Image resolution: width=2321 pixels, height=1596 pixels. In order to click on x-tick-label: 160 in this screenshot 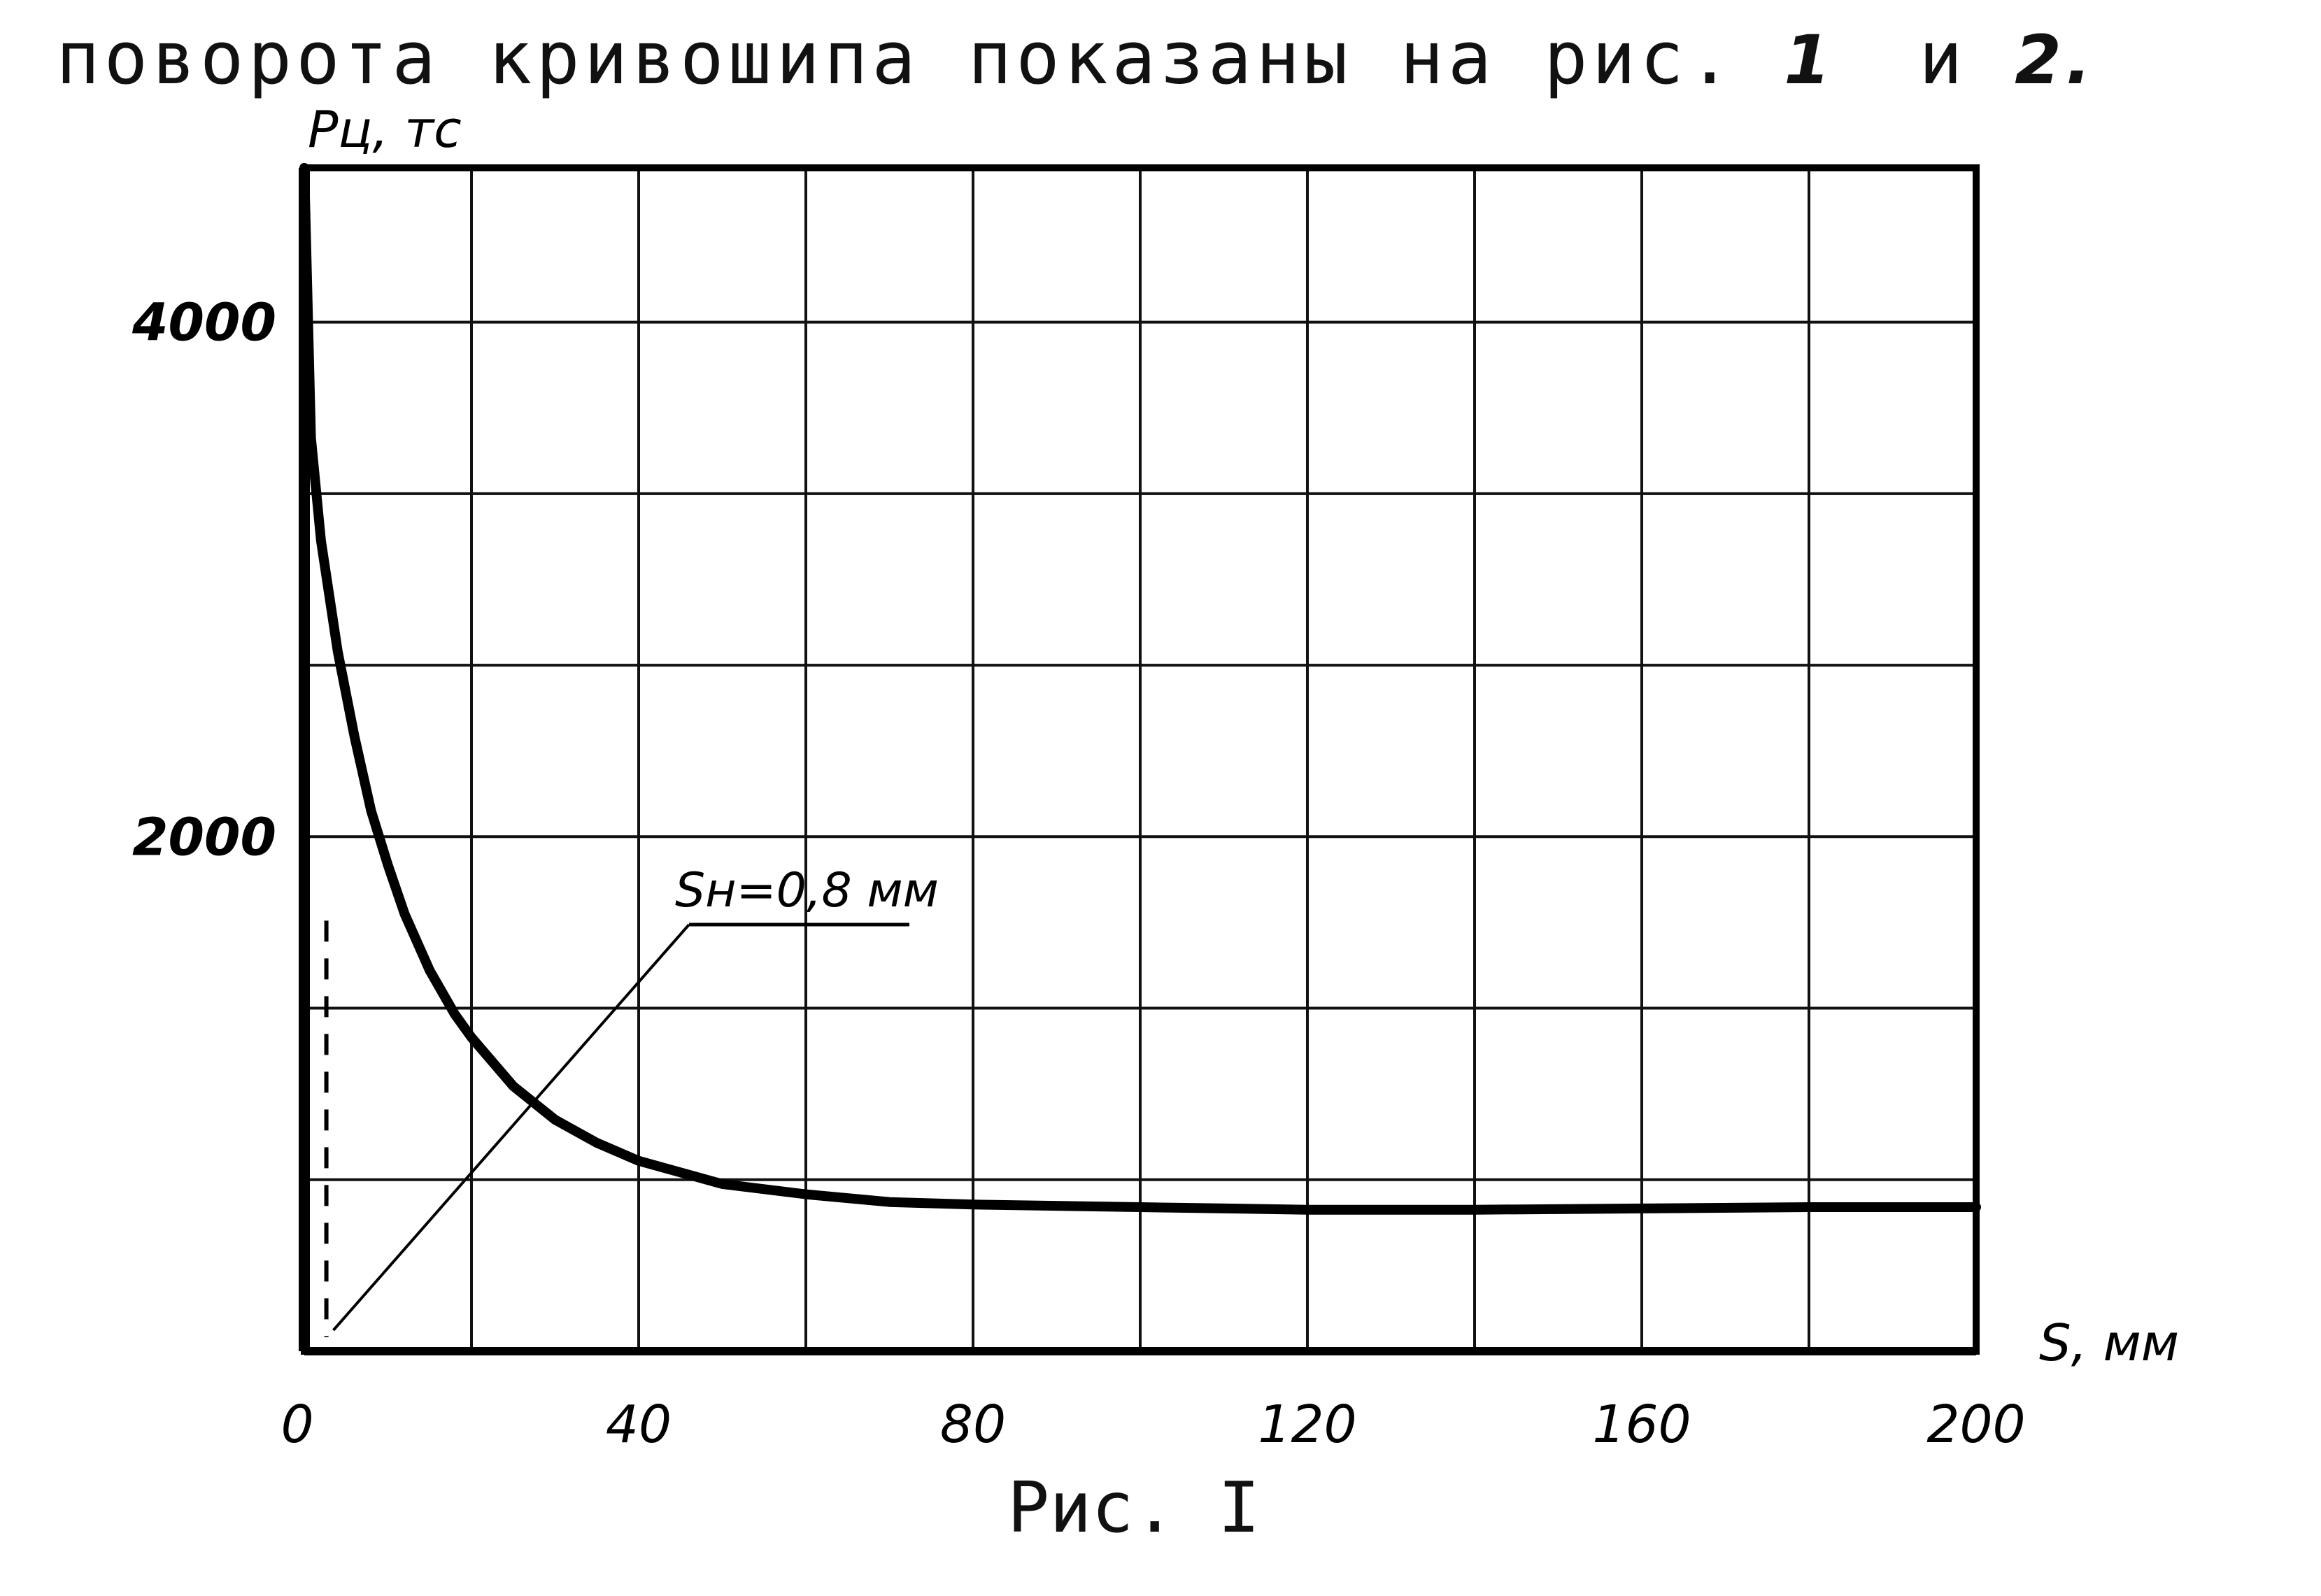, I will do `click(1641, 1425)`.